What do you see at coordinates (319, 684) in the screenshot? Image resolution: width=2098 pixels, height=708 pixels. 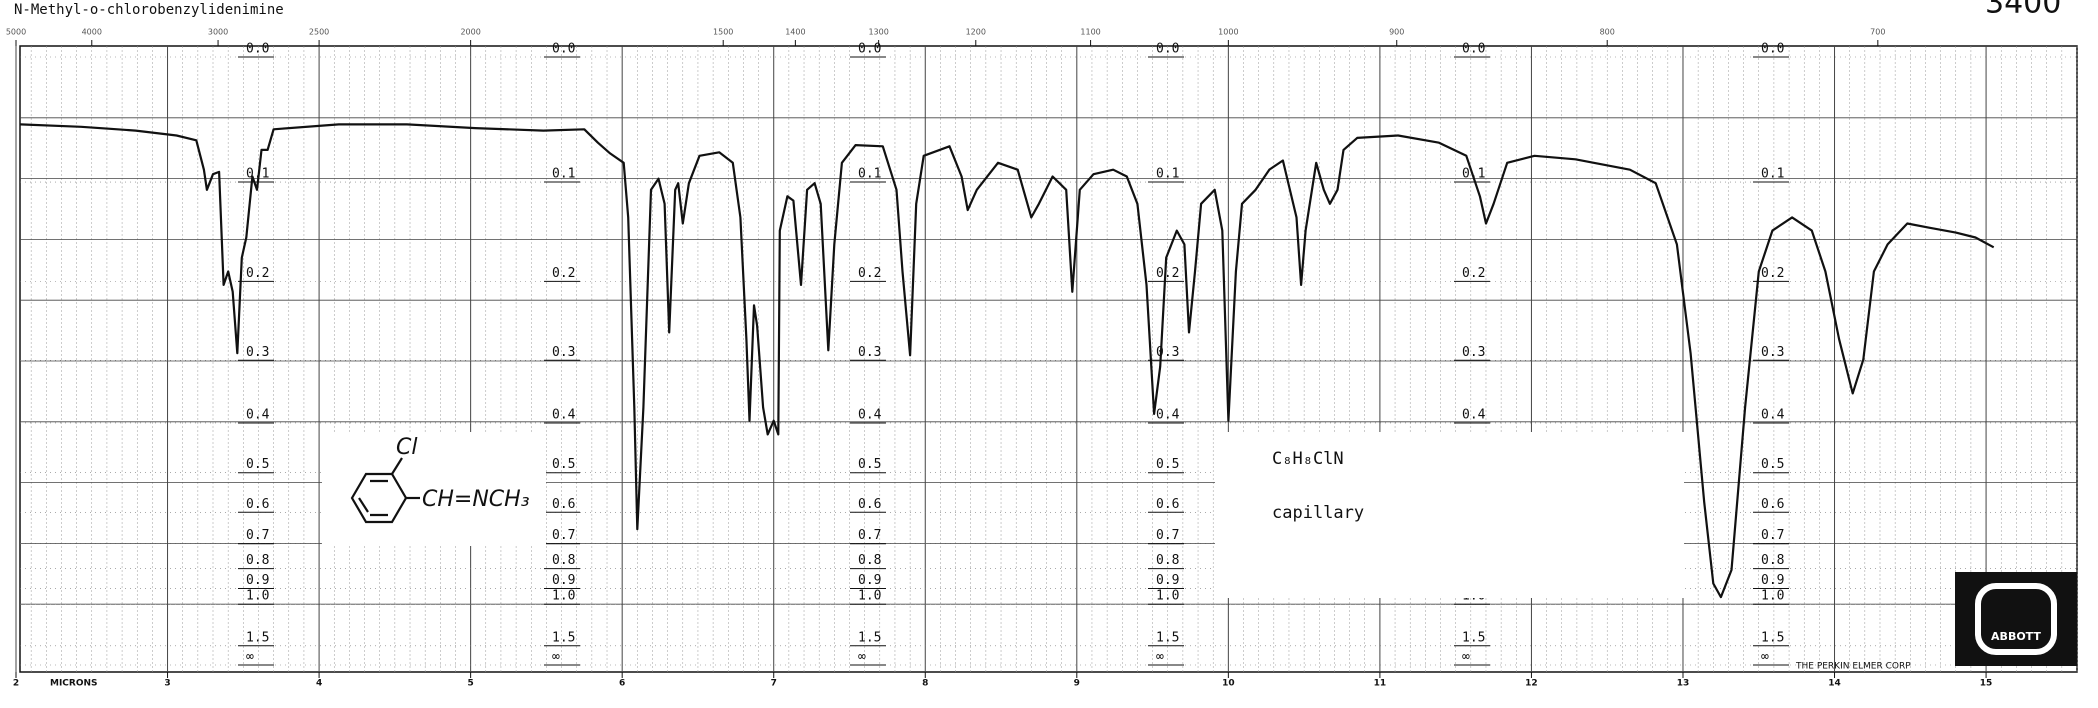 I see `x-tick-label: 4` at bounding box center [319, 684].